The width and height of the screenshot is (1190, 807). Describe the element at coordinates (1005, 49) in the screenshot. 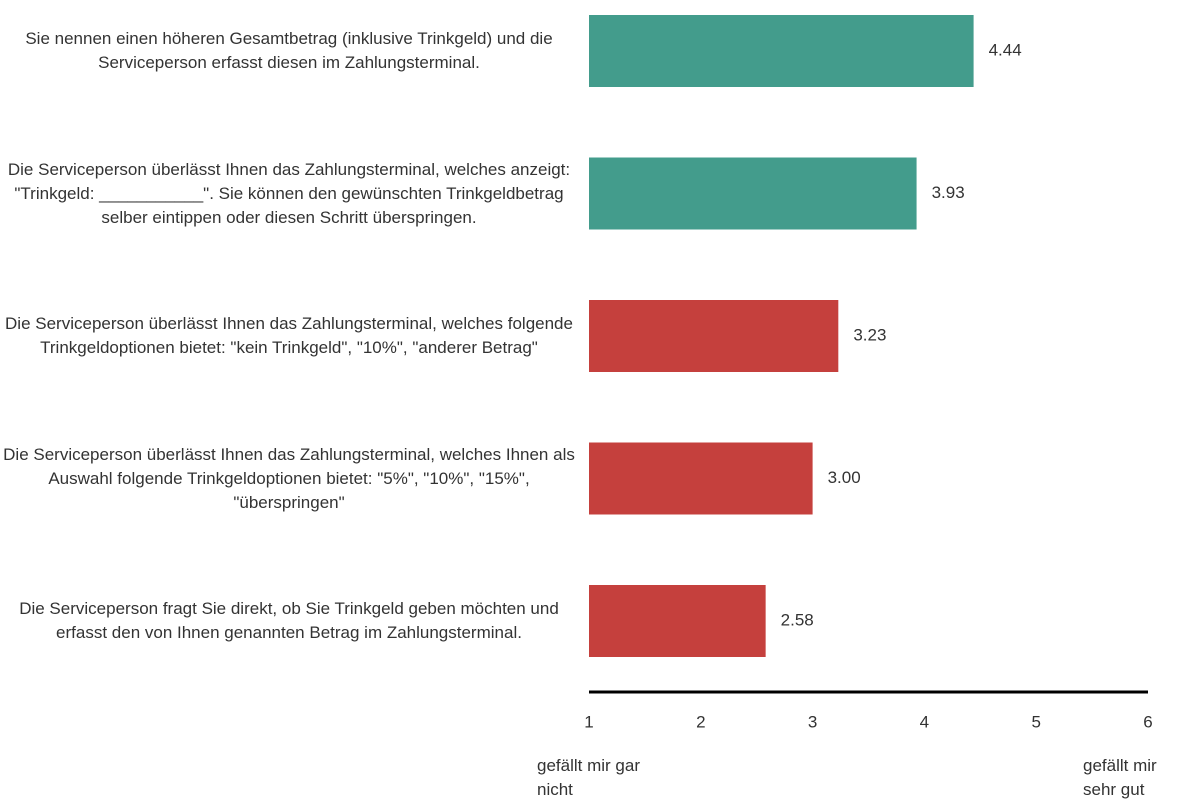

I see `value-label: 4.44` at that location.